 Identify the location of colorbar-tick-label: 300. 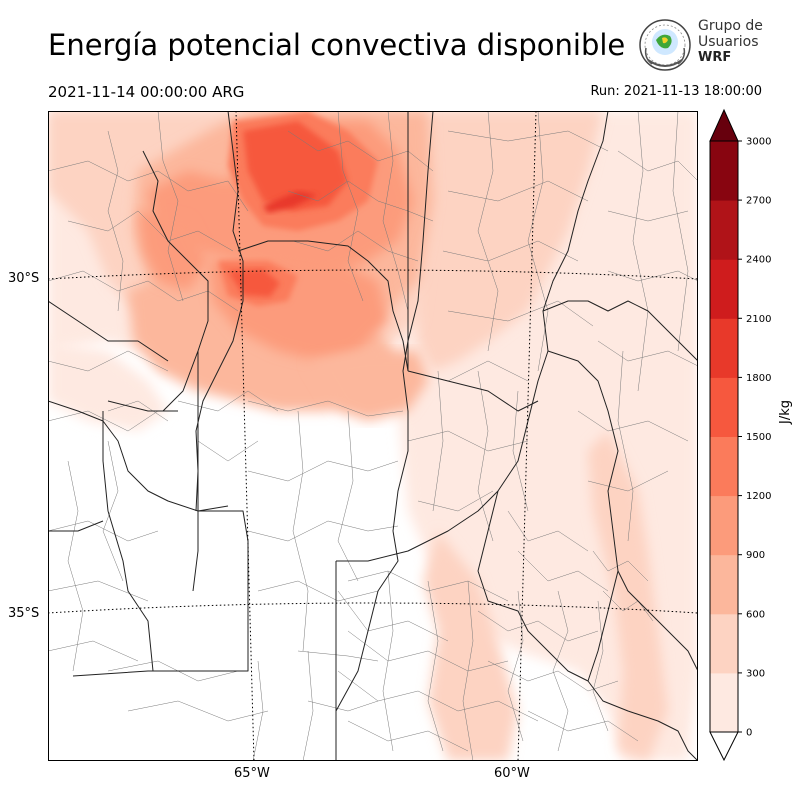
(755, 673).